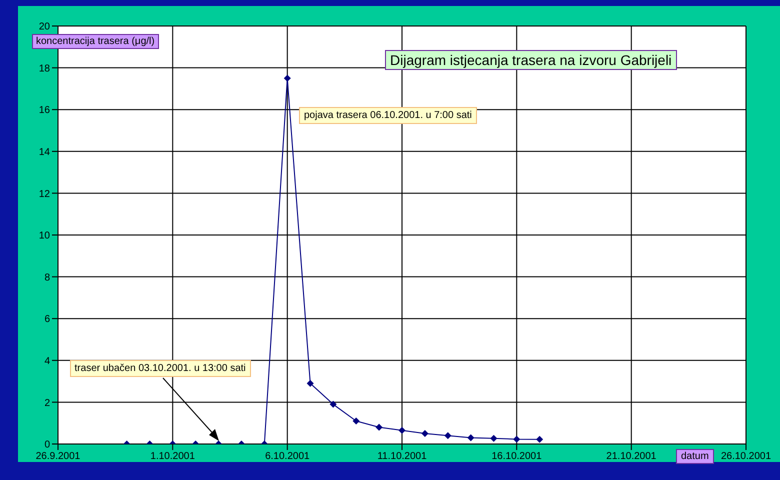 The height and width of the screenshot is (480, 780). What do you see at coordinates (531, 60) in the screenshot?
I see `text: Dijagram istjecanja trasera na izvoru Gabrijeli` at bounding box center [531, 60].